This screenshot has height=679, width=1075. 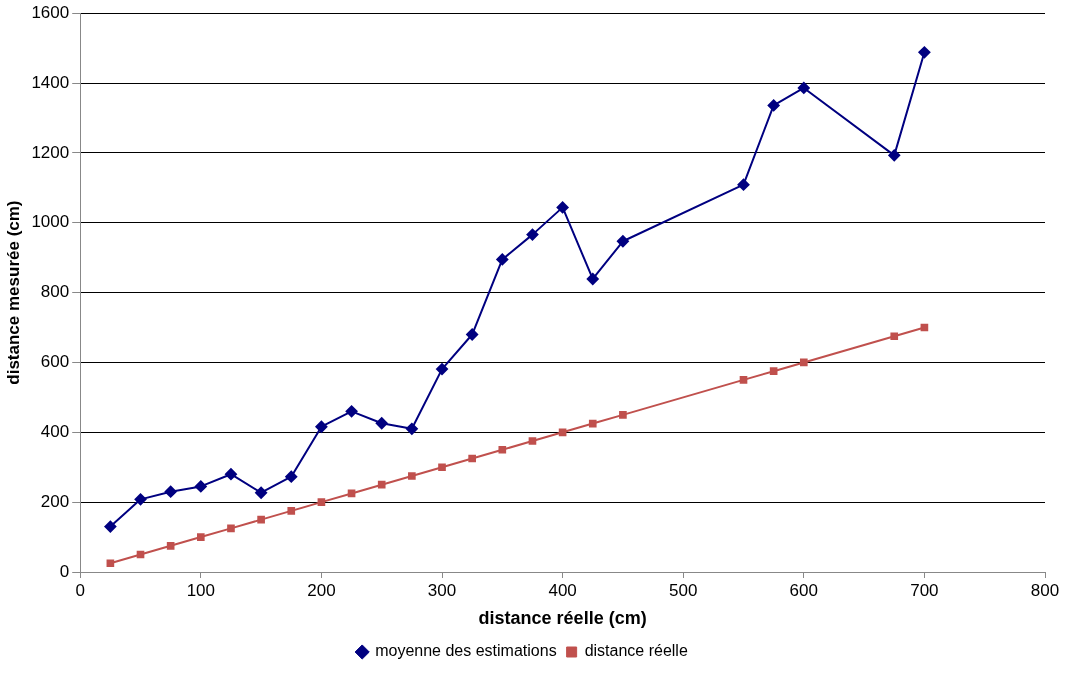 What do you see at coordinates (50, 222) in the screenshot?
I see `y-tick-label: 1000` at bounding box center [50, 222].